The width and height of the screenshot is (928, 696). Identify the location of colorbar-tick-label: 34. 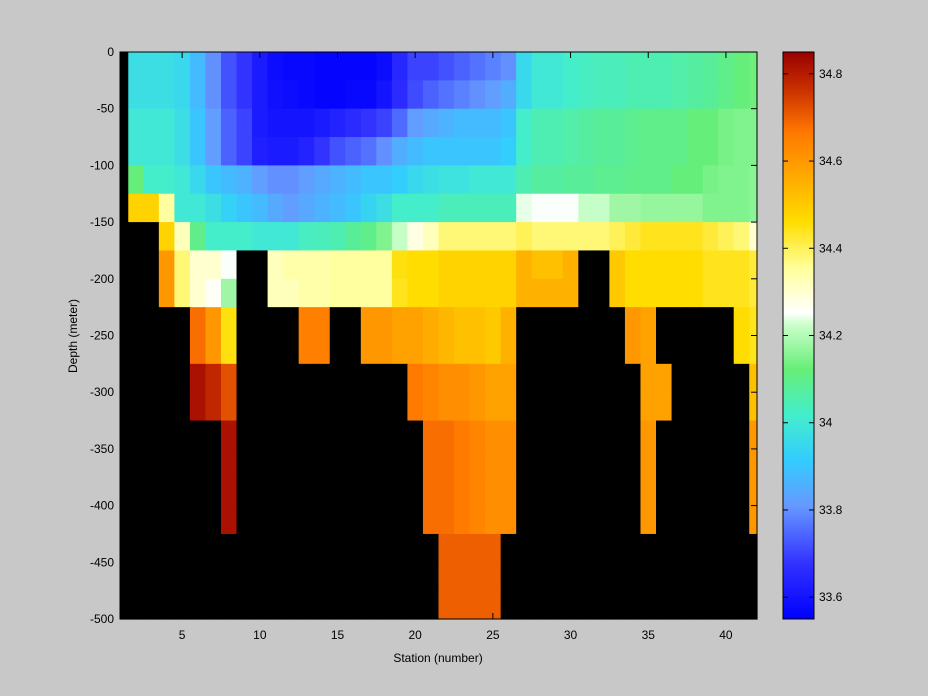
(826, 423).